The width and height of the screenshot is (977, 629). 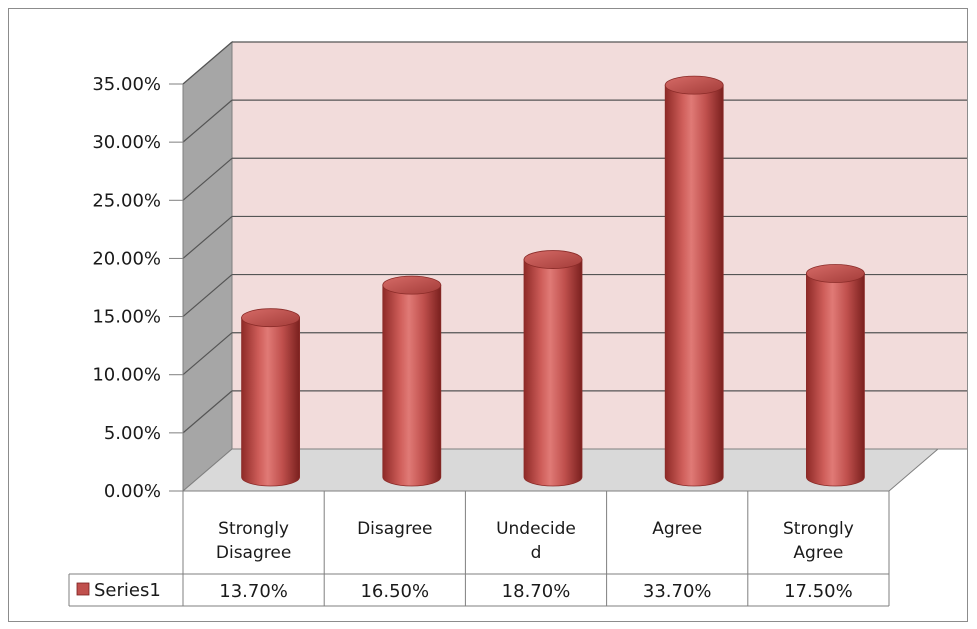 I want to click on bar-undecided, so click(x=553, y=368).